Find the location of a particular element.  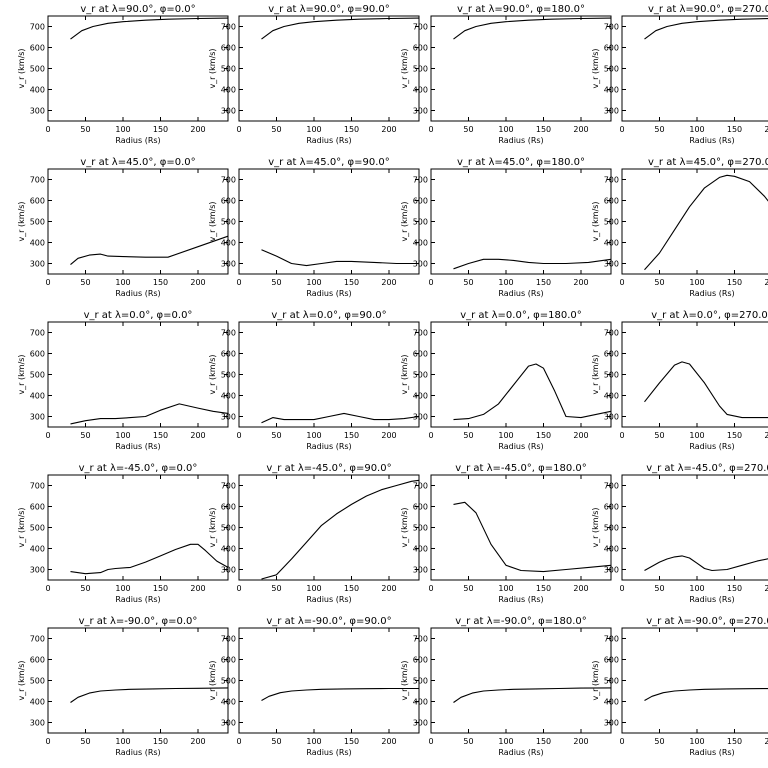

panel-title: v_r at λ=-45.0°, φ=270.0° is located at coordinates (707, 468).